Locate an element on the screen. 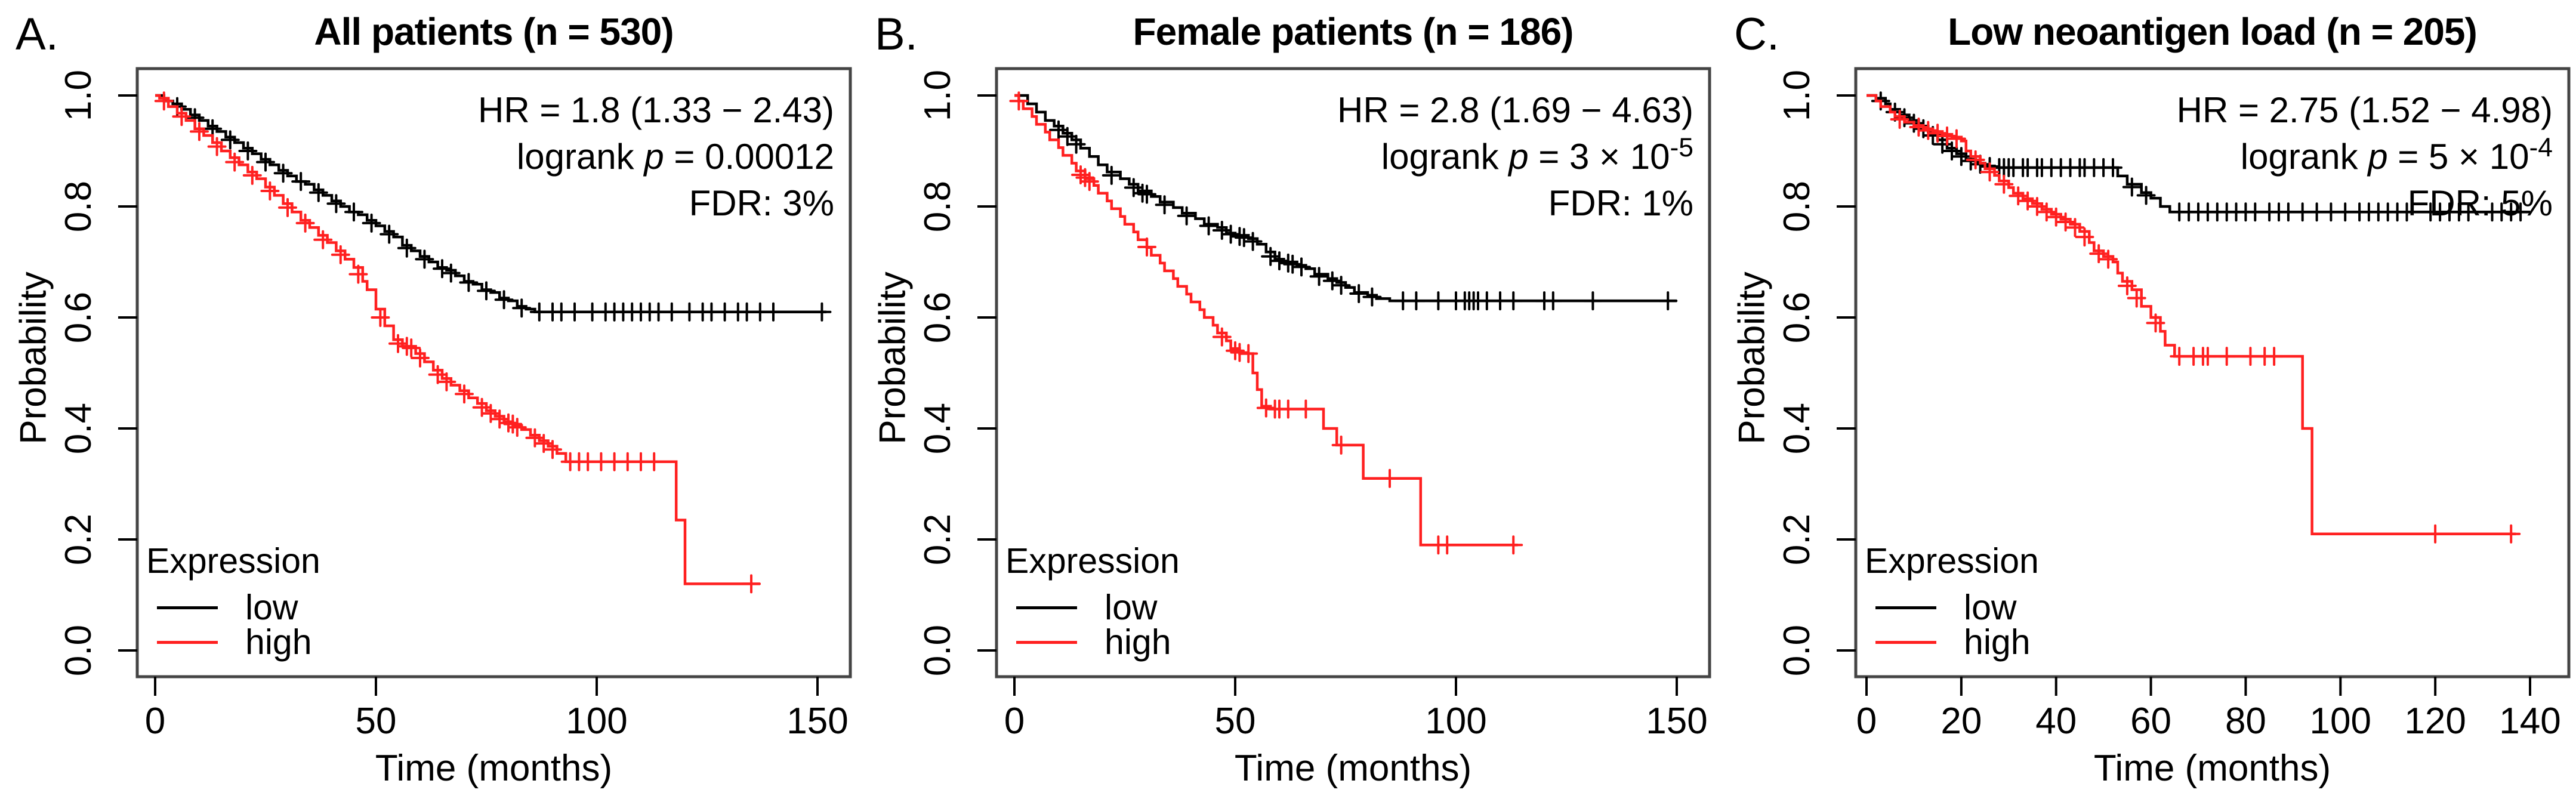 The width and height of the screenshot is (2576, 805). x-tick-label: 120 is located at coordinates (2435, 721).